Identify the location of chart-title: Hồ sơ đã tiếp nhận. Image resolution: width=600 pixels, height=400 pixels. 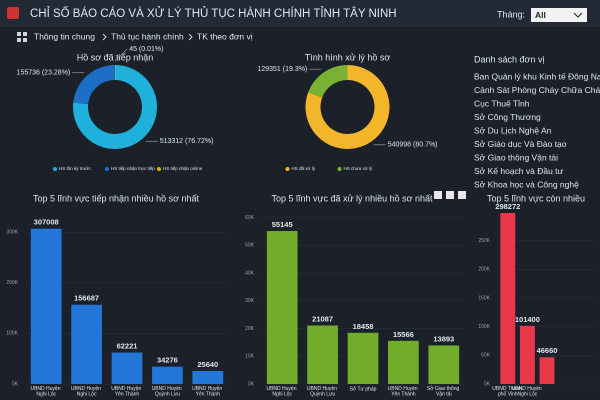
(115, 57).